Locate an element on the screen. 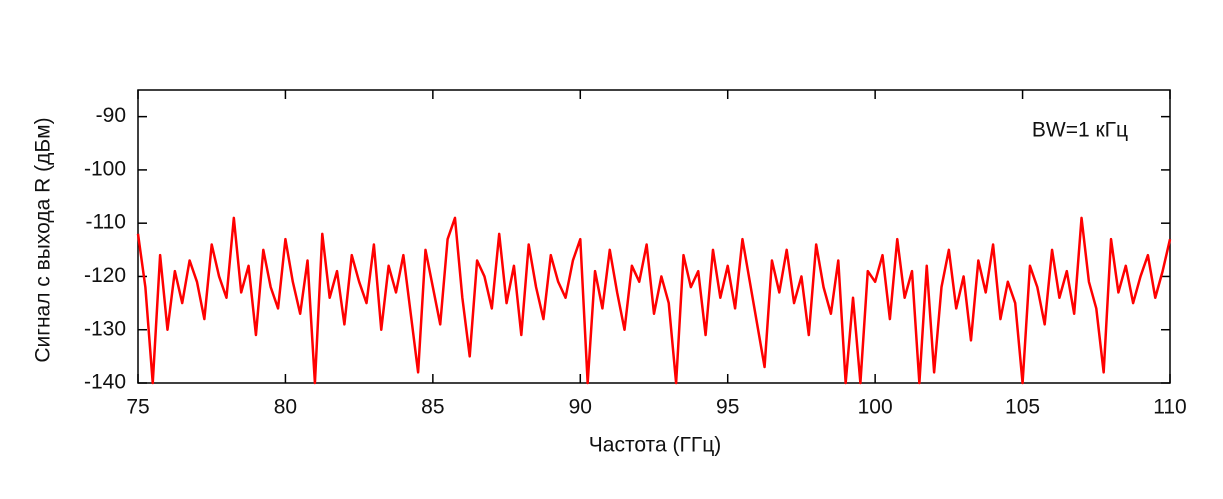  y-tick-label: -130 is located at coordinates (105, 328).